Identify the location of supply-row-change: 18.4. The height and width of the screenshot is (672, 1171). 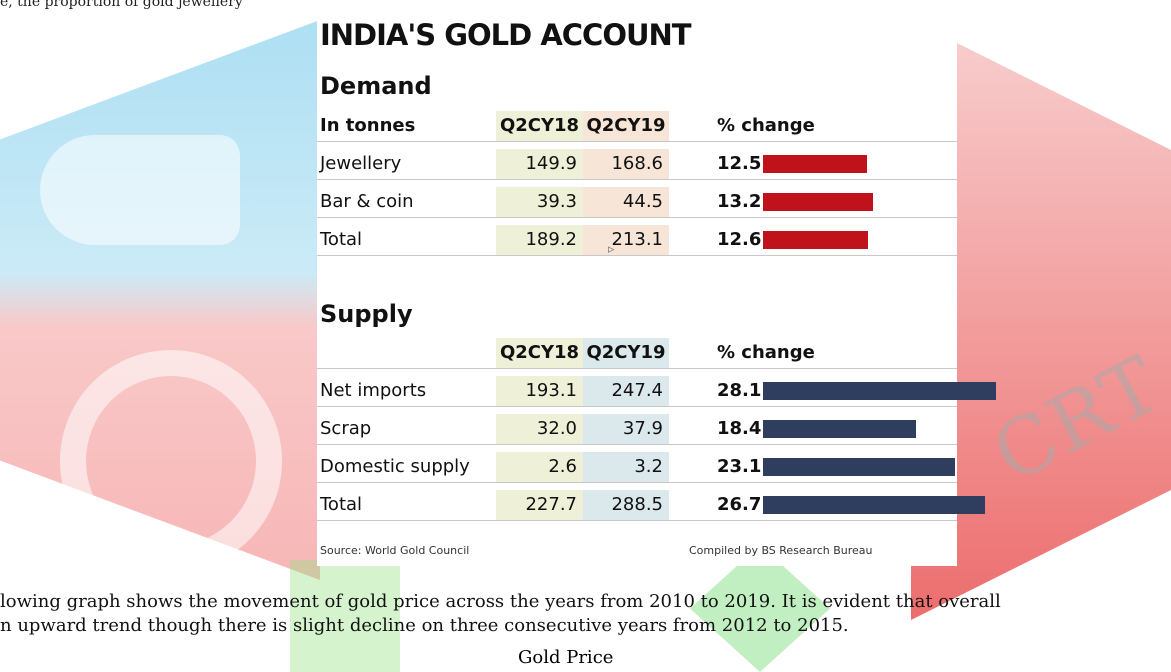
(739, 428).